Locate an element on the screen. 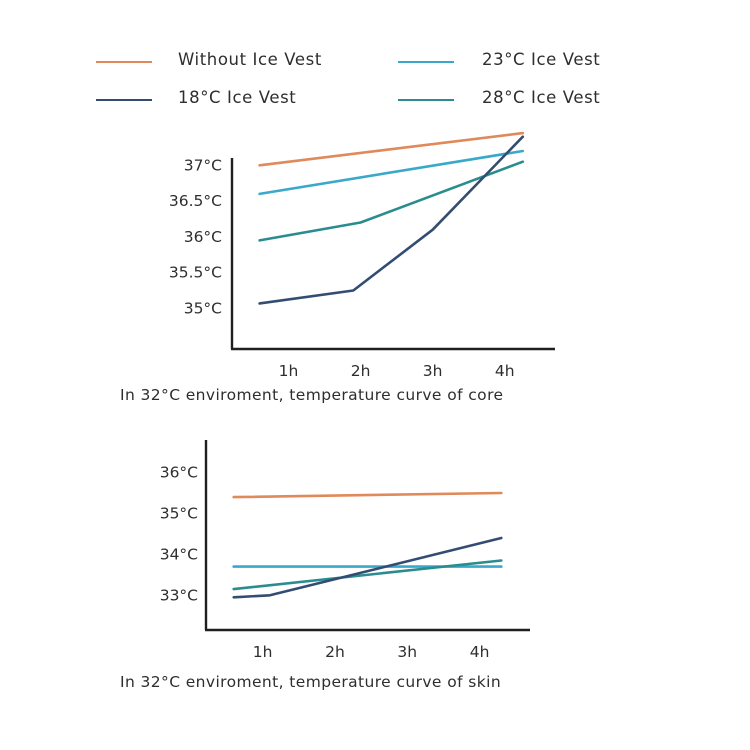 This screenshot has height=750, width=750. skin-series-line-18c-ice-vest is located at coordinates (367, 567).